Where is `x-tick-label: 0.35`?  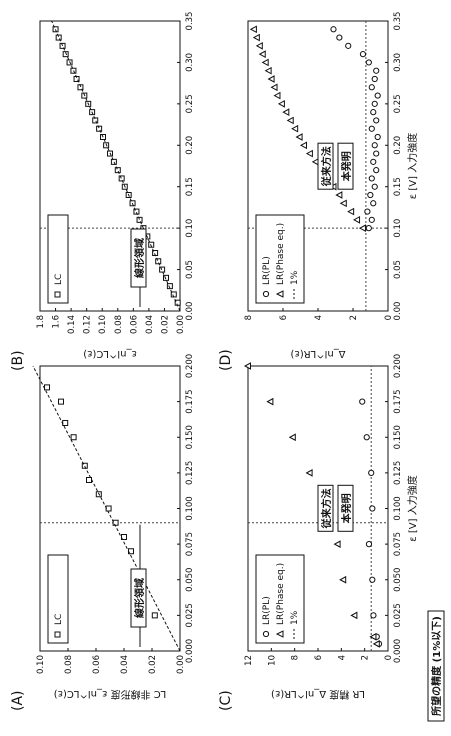
x-tick-label: 0.35 is located at coordinates (190, 21).